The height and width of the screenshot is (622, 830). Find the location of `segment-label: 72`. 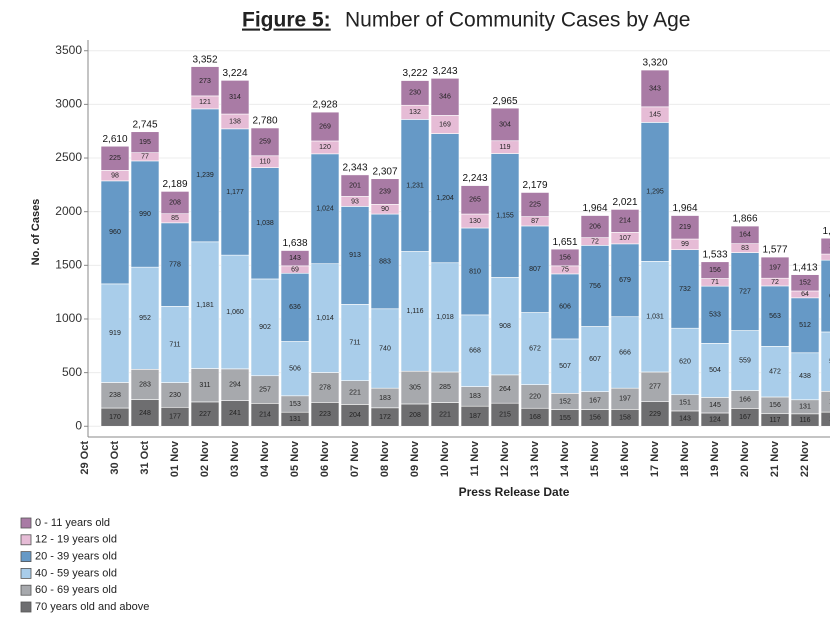

segment-label: 72 is located at coordinates (775, 282).